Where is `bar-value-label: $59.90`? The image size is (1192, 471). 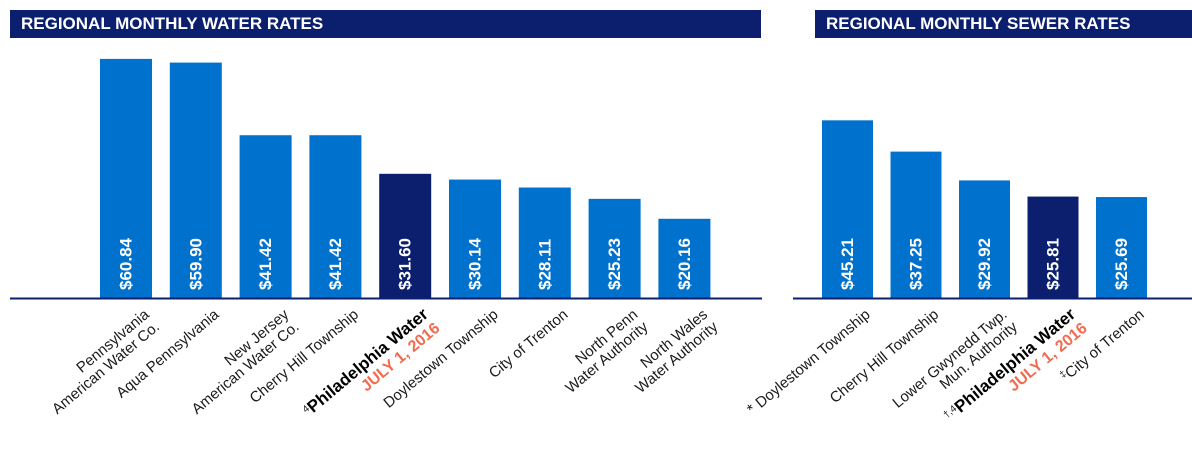 bar-value-label: $59.90 is located at coordinates (195, 264).